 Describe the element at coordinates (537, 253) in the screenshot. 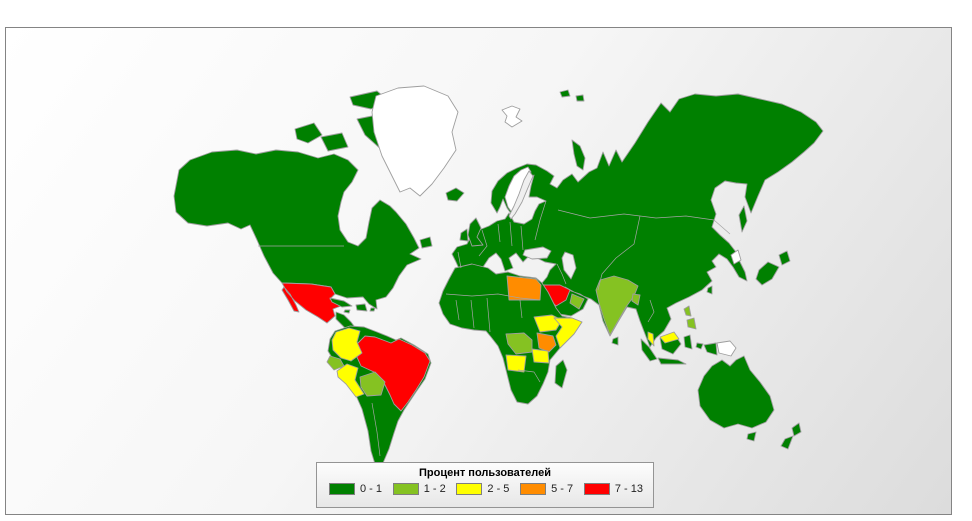

I see `black-sea` at that location.